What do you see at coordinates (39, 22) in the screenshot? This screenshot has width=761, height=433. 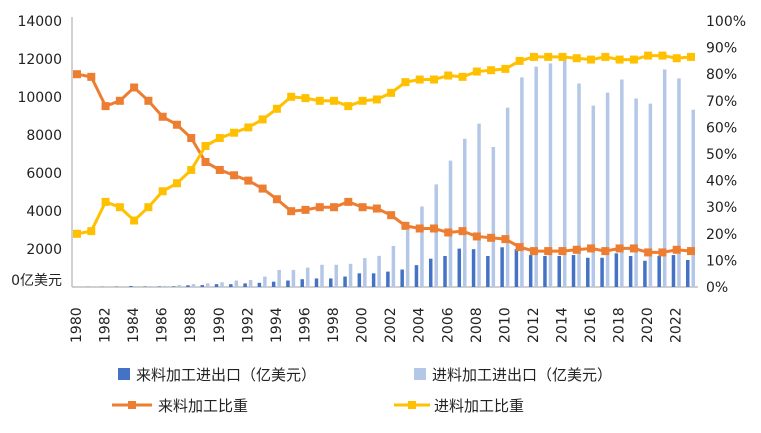 I see `left-tick-label: 14000` at bounding box center [39, 22].